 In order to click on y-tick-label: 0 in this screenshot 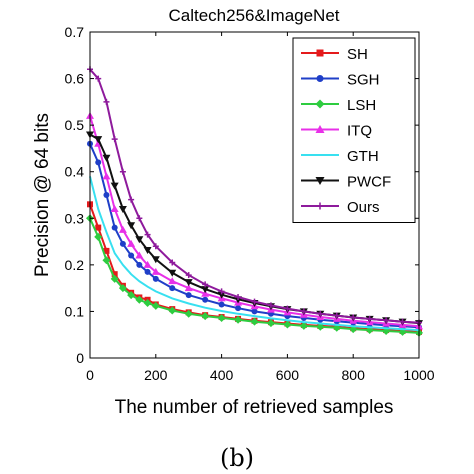, I will do `click(80, 358)`.